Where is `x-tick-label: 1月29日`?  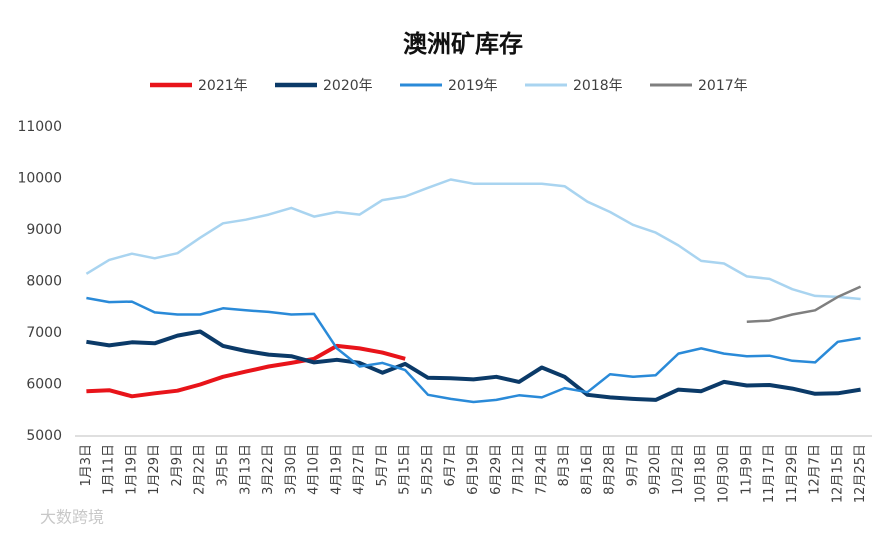
x-tick-label: 1月29日 is located at coordinates (154, 469).